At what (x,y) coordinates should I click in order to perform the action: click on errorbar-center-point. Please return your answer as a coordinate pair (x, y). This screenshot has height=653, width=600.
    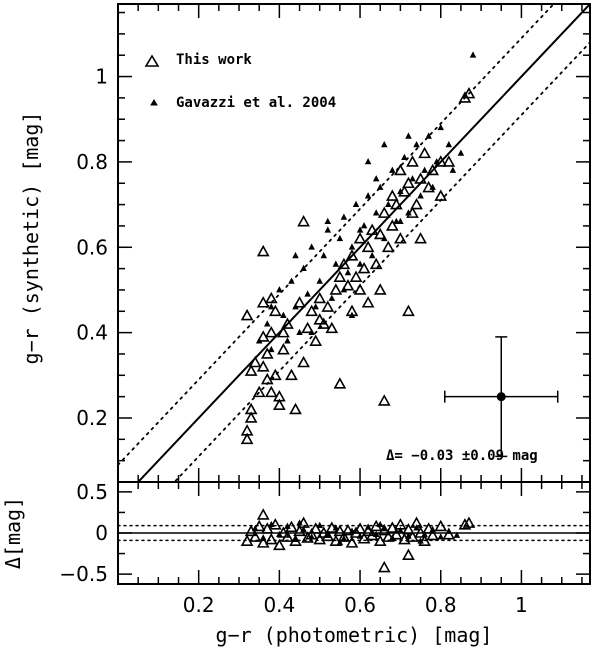
    Looking at the image, I should click on (501, 397).